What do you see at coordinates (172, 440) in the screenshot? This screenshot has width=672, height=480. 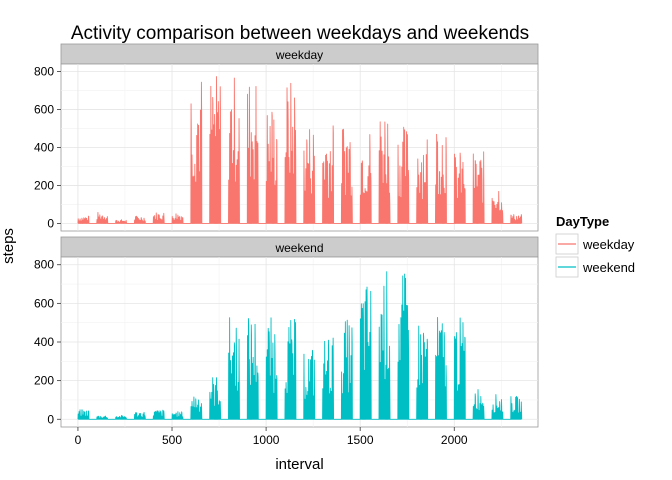 I see `x-tick-label: 500` at bounding box center [172, 440].